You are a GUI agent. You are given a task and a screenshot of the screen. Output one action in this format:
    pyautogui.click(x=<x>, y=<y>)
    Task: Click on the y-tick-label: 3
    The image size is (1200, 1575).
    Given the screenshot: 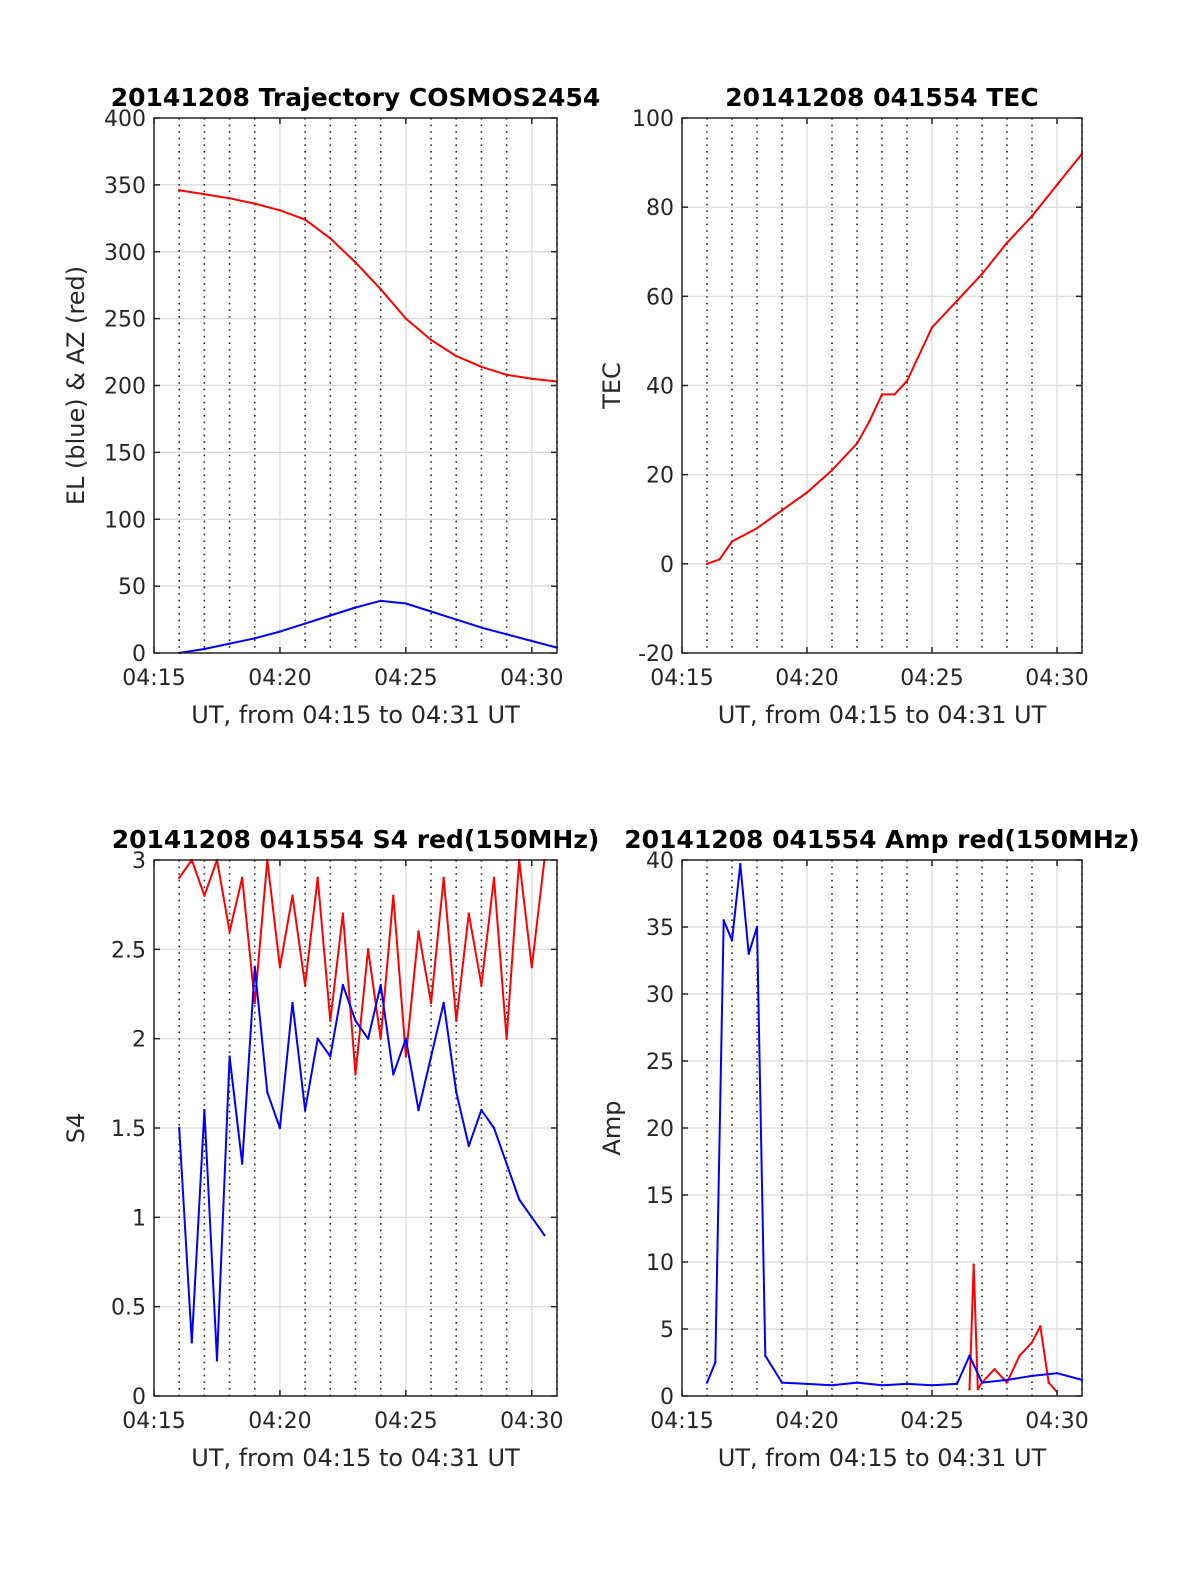 What is the action you would take?
    pyautogui.click(x=139, y=861)
    